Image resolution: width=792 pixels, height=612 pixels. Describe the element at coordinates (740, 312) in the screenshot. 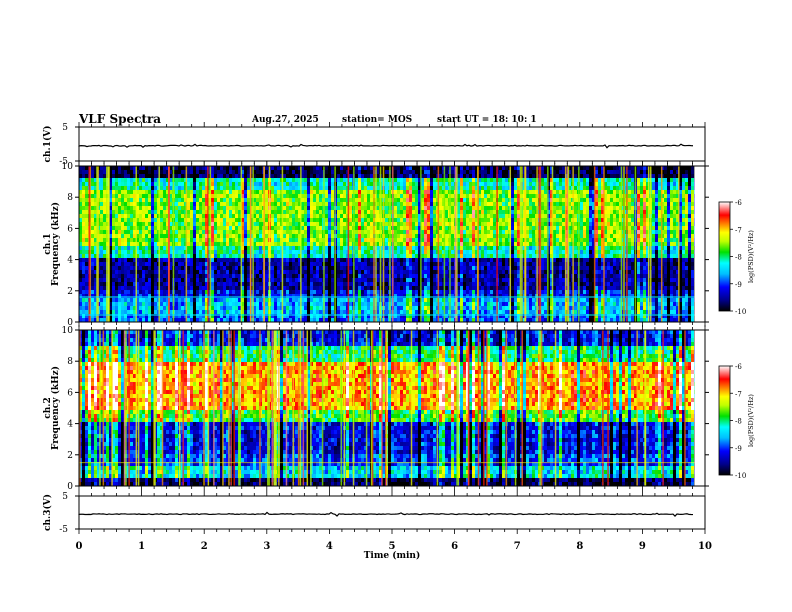

I see `colorbar-tick-label: -10` at that location.